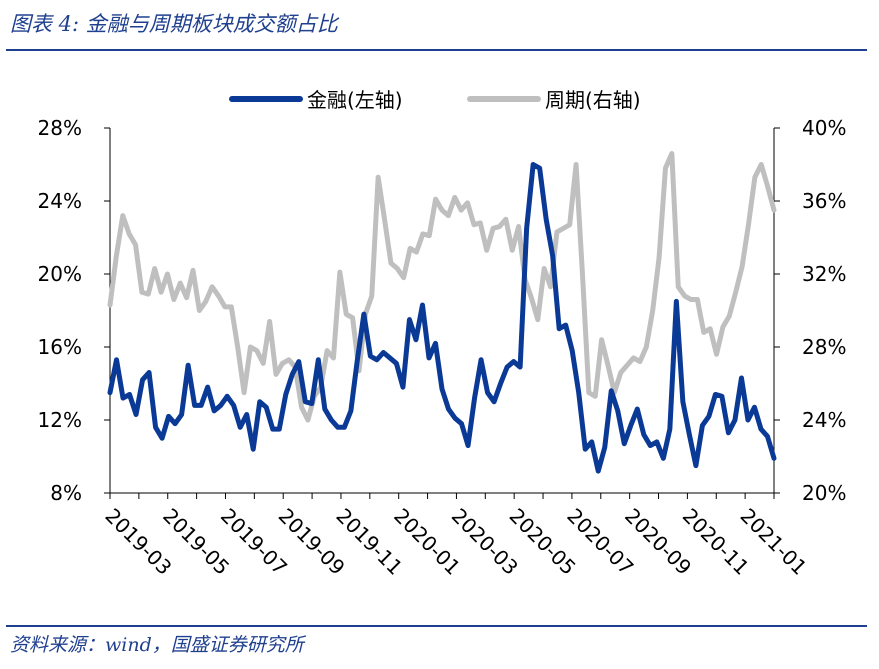 The image size is (879, 669). Describe the element at coordinates (435, 100) in the screenshot. I see `chart-legend: 金融(左轴) 周期(右轴)` at that location.